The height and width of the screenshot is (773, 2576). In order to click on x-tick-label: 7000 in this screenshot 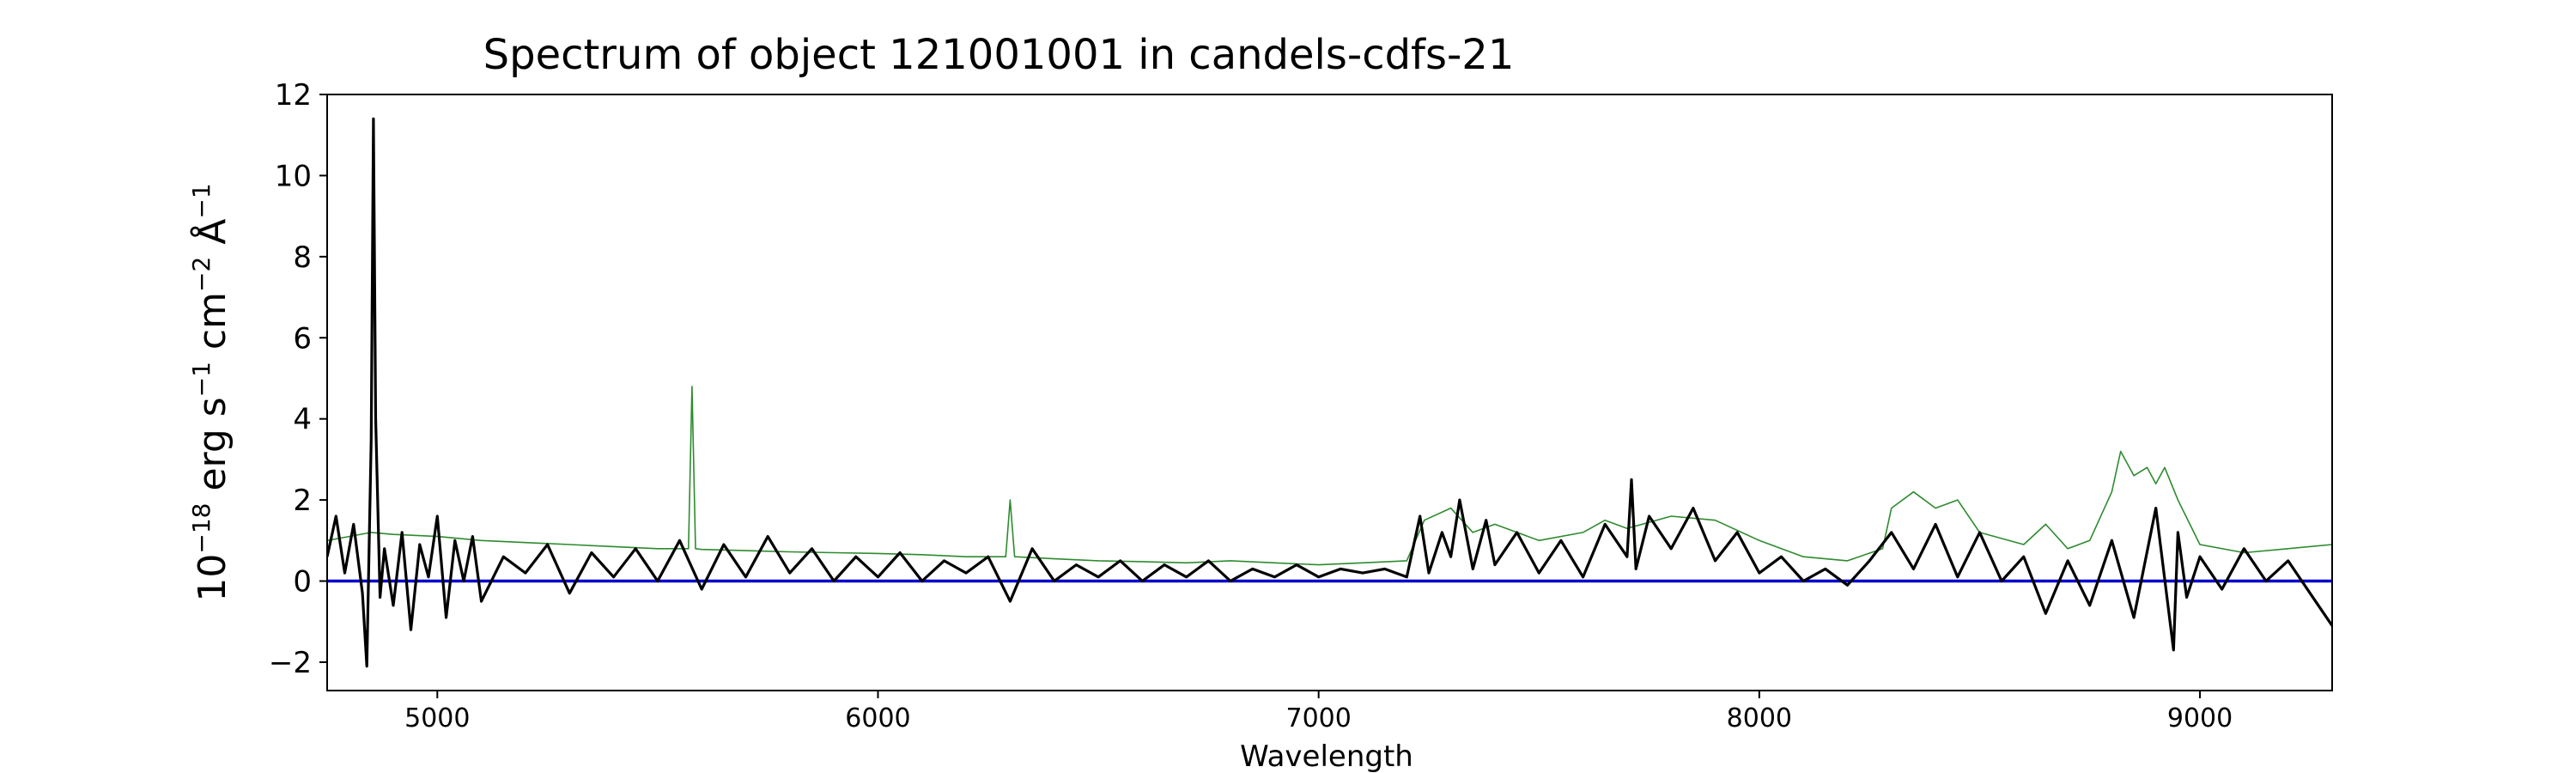, I will do `click(1318, 718)`.